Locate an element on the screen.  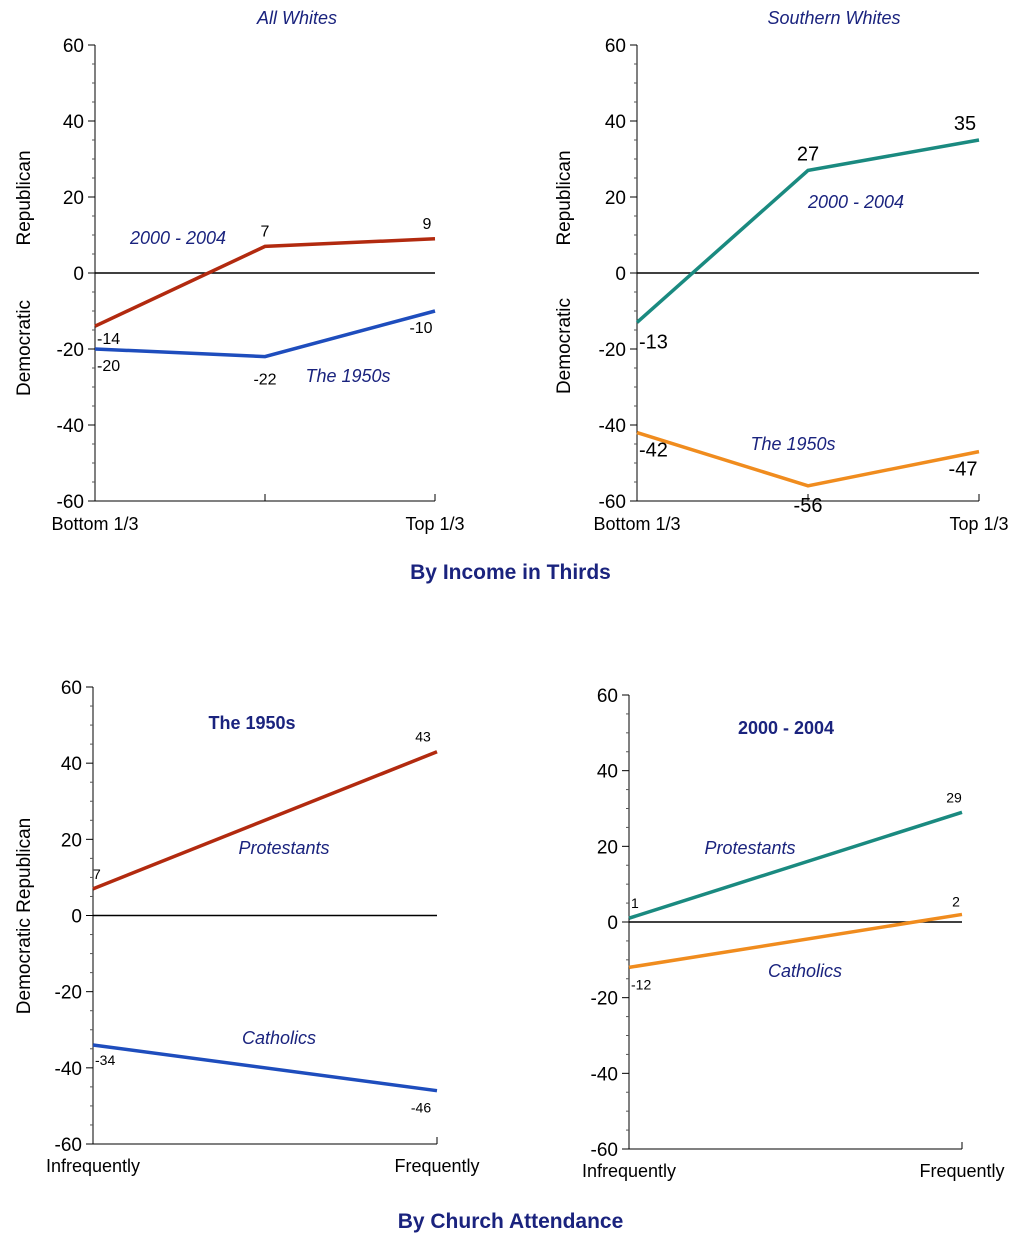
chart-2-y-tick-label: 60 is located at coordinates (615, 46).